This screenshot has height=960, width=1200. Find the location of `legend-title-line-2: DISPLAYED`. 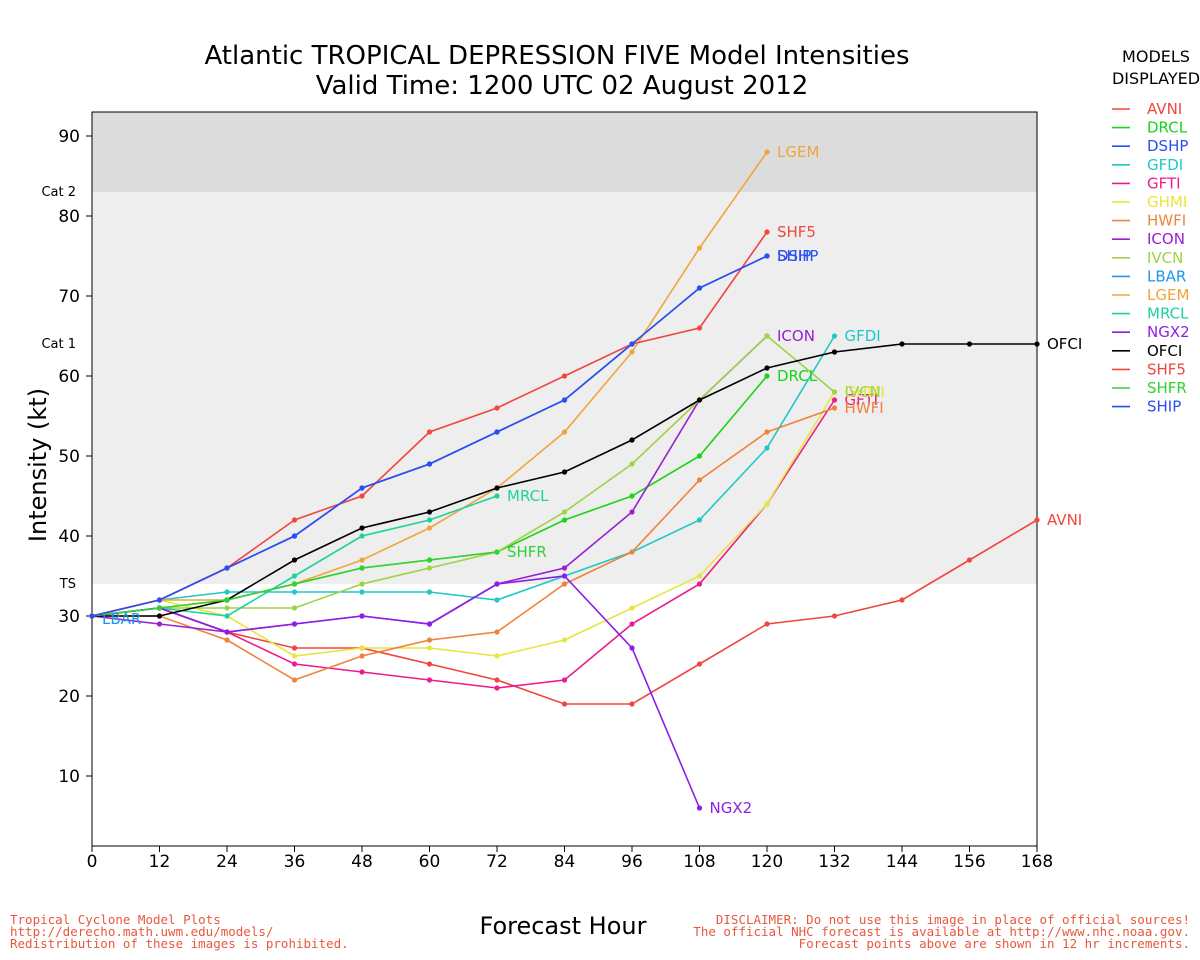

legend-title-line-2: DISPLAYED is located at coordinates (1156, 78).